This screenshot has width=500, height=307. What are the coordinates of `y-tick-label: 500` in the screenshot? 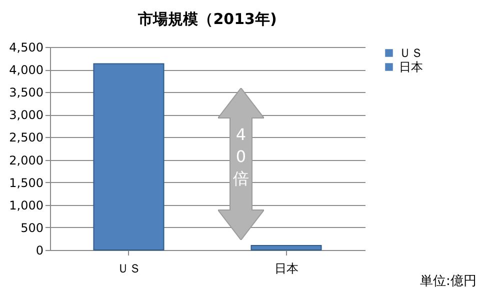 It's located at (32, 227).